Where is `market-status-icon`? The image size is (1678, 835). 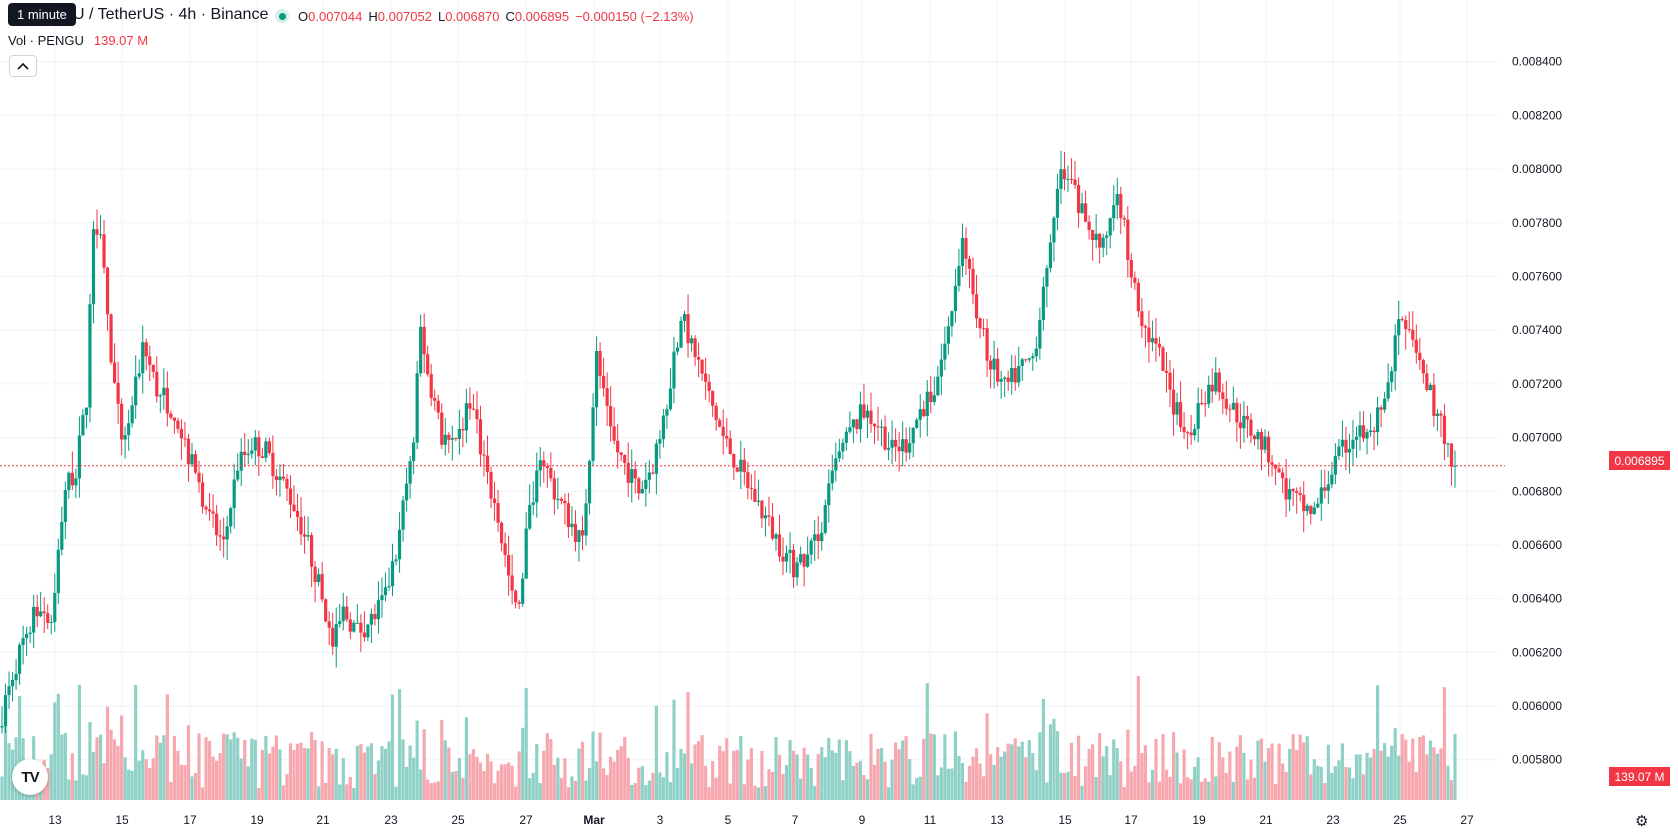 market-status-icon is located at coordinates (282, 16).